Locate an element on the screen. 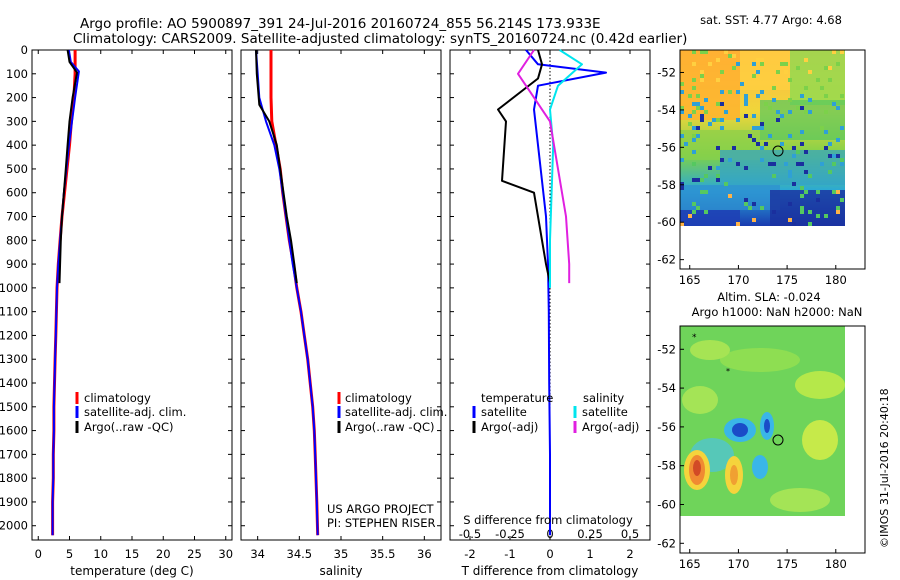 This screenshot has width=900, height=580. map-y-tick-label: -58 is located at coordinates (666, 466).